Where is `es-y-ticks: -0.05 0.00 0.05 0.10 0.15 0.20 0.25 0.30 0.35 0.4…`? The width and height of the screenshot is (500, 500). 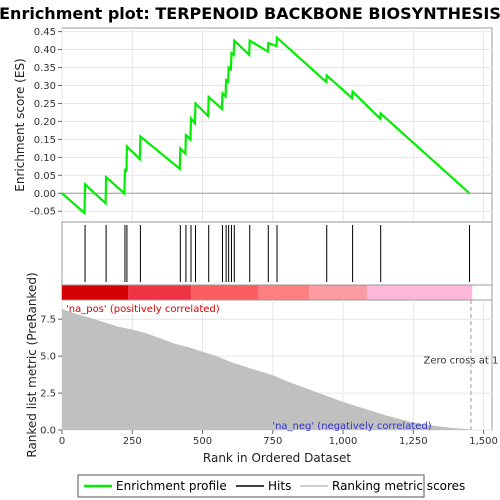 es-y-ticks: -0.05 0.00 0.05 0.10 0.15 0.20 0.25 0.30 0.35 0.4… is located at coordinates (46, 122).